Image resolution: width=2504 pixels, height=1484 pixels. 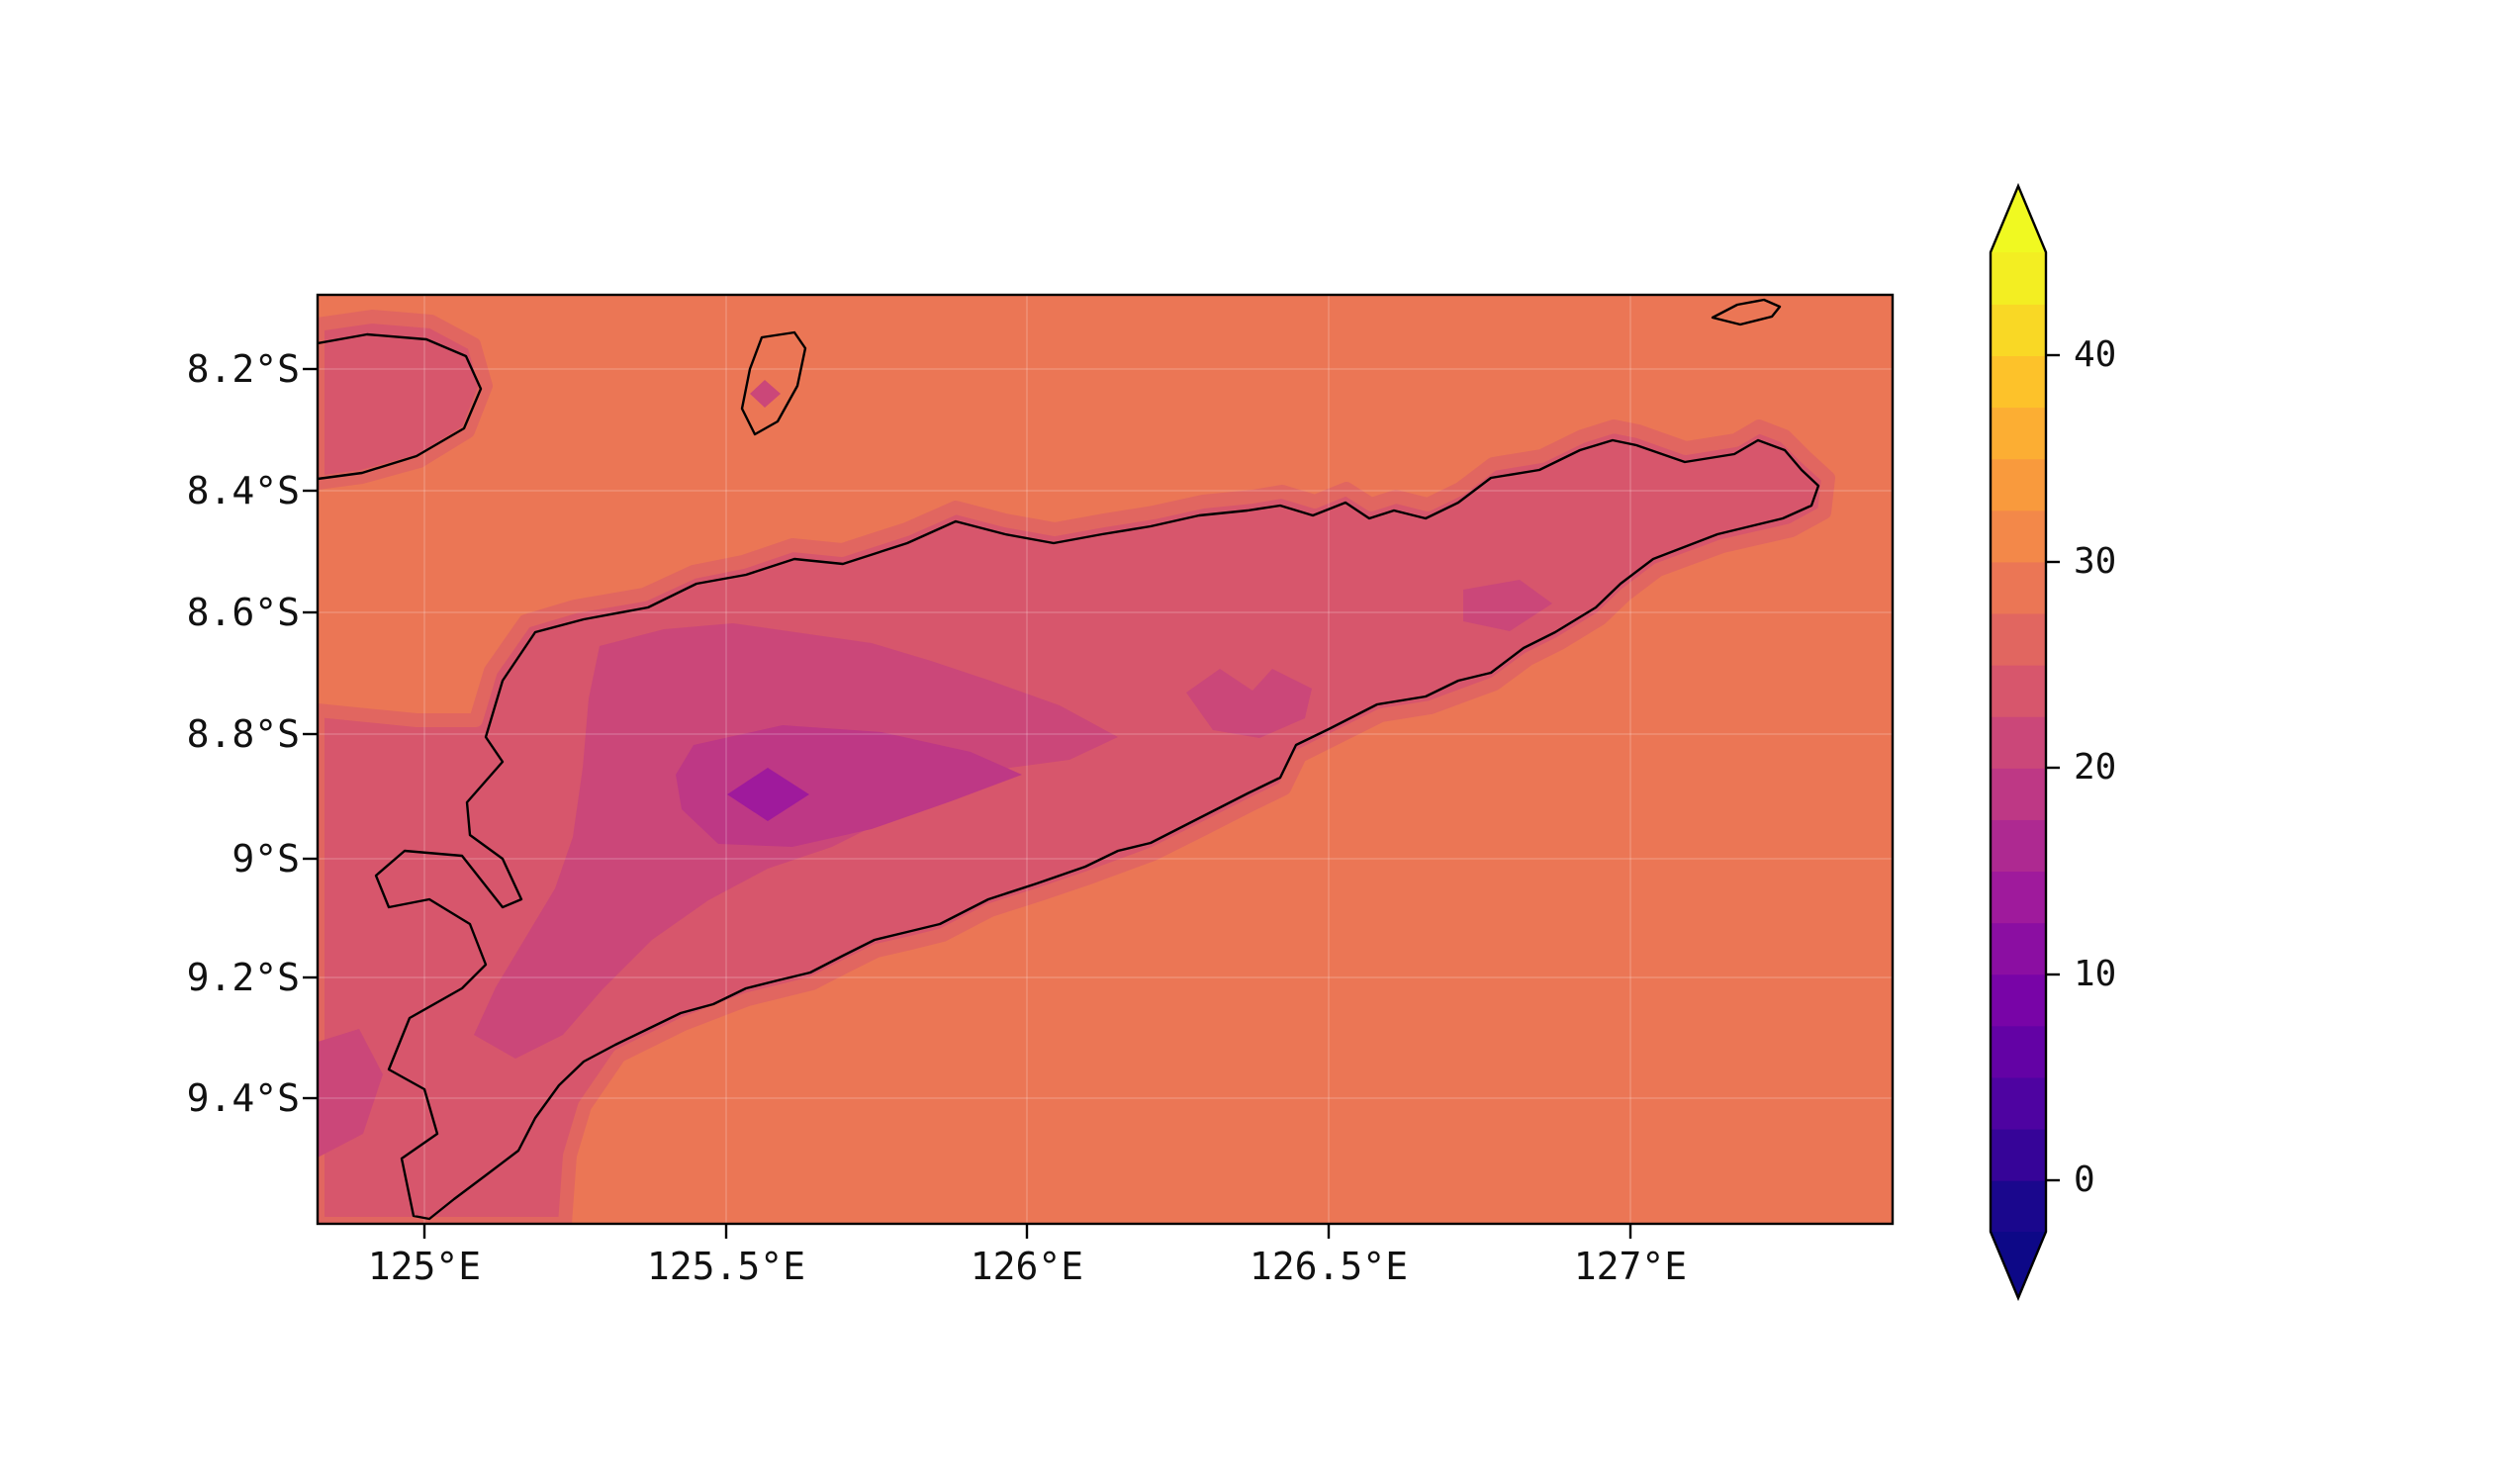 What do you see at coordinates (1630, 1266) in the screenshot?
I see `x-tick-label: 127°E` at bounding box center [1630, 1266].